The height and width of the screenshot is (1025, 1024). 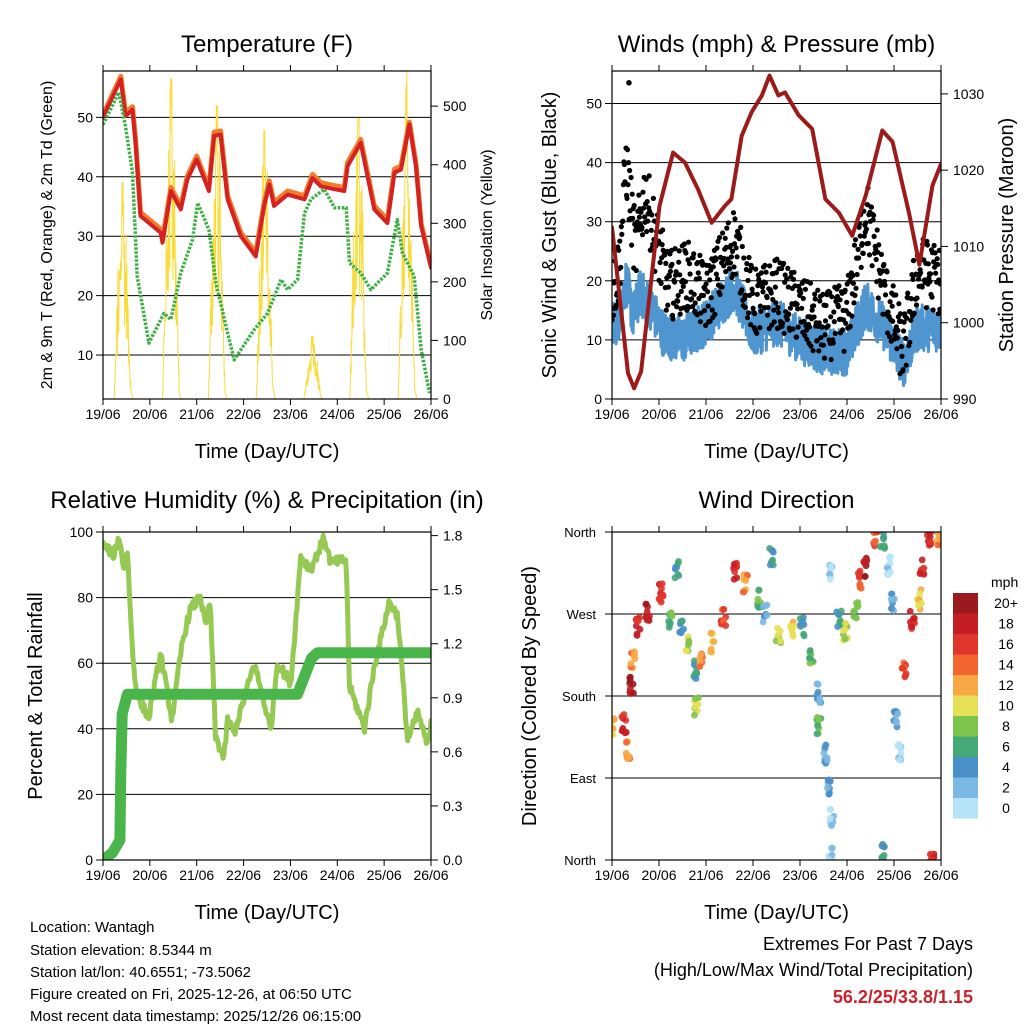 What do you see at coordinates (267, 173) in the screenshot?
I see `temp-2m-line` at bounding box center [267, 173].